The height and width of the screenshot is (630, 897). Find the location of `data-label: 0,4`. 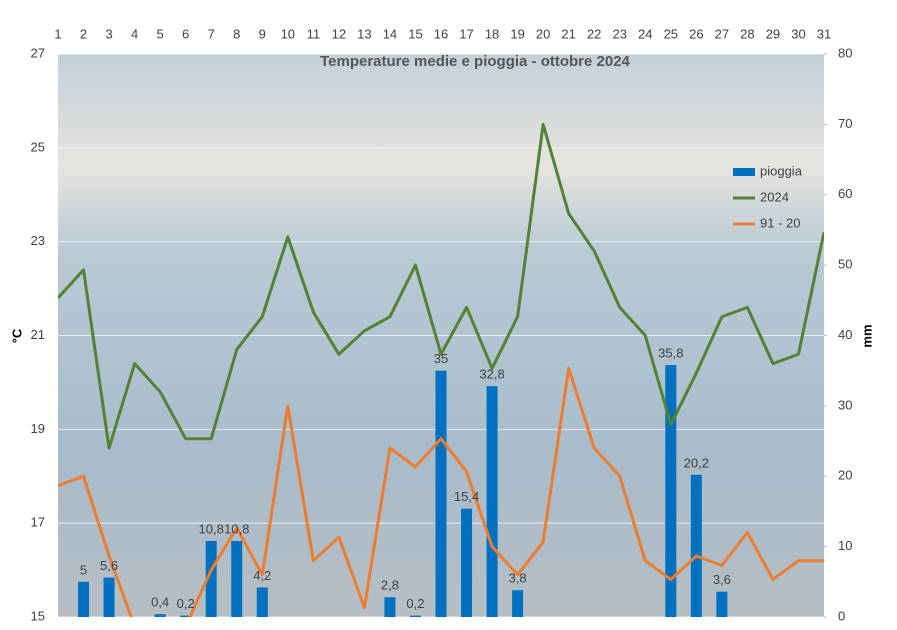

data-label: 0,4 is located at coordinates (160, 602).